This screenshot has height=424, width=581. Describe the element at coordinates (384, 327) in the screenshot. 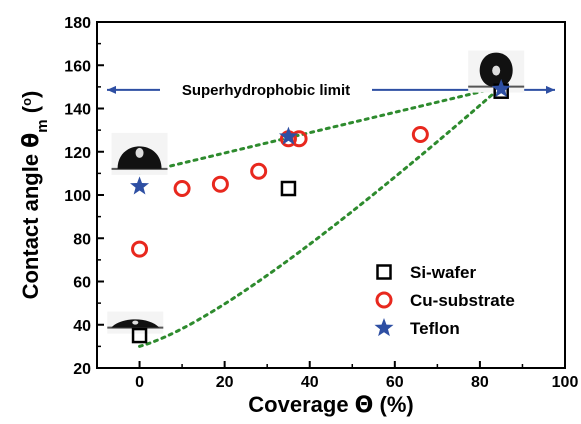

I see `legend-marker-teflon` at that location.